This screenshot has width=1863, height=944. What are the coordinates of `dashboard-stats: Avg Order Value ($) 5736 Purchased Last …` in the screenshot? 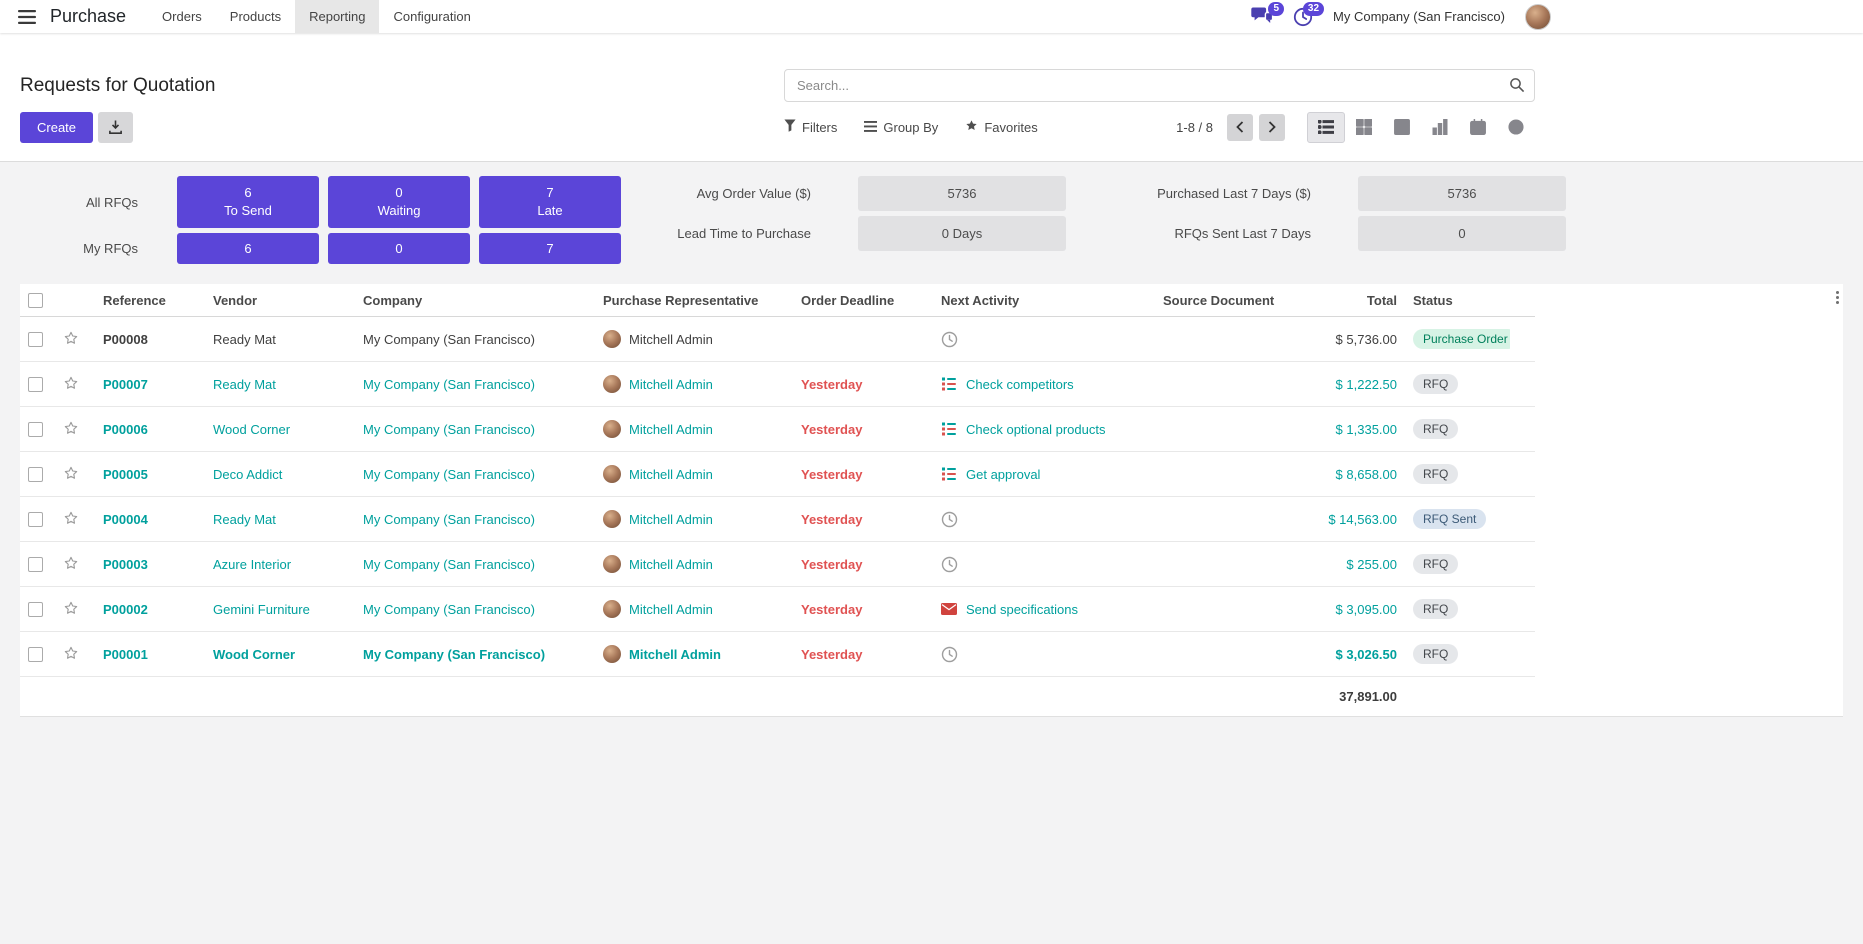 It's located at (1093, 213).